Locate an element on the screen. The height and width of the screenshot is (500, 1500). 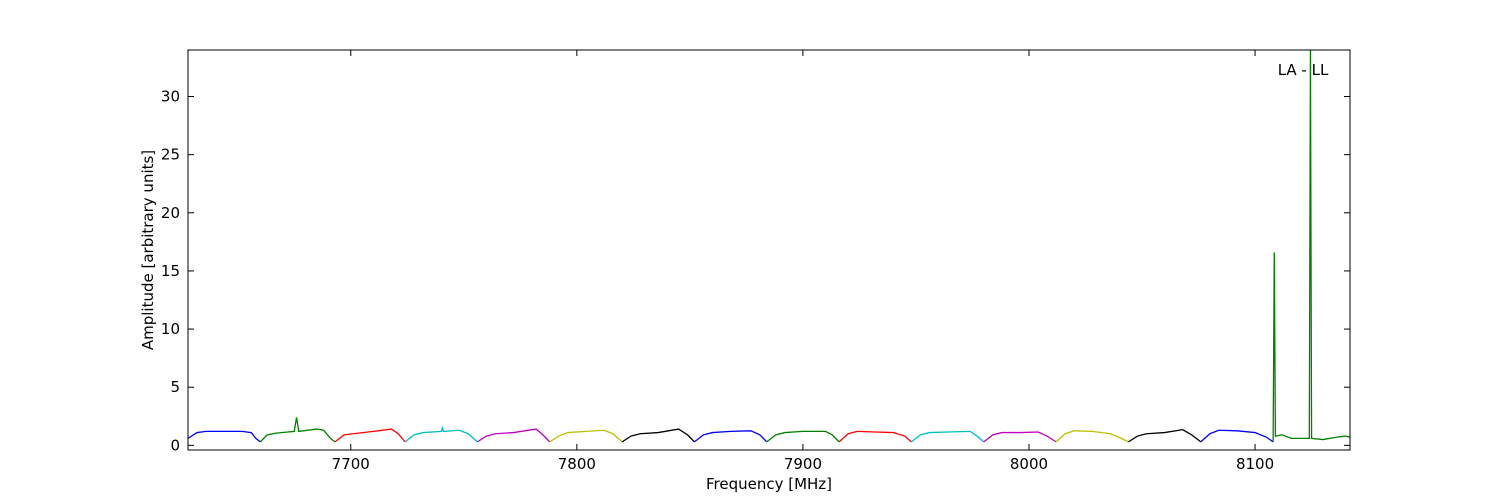
y-tick-label: 15 is located at coordinates (170, 271).